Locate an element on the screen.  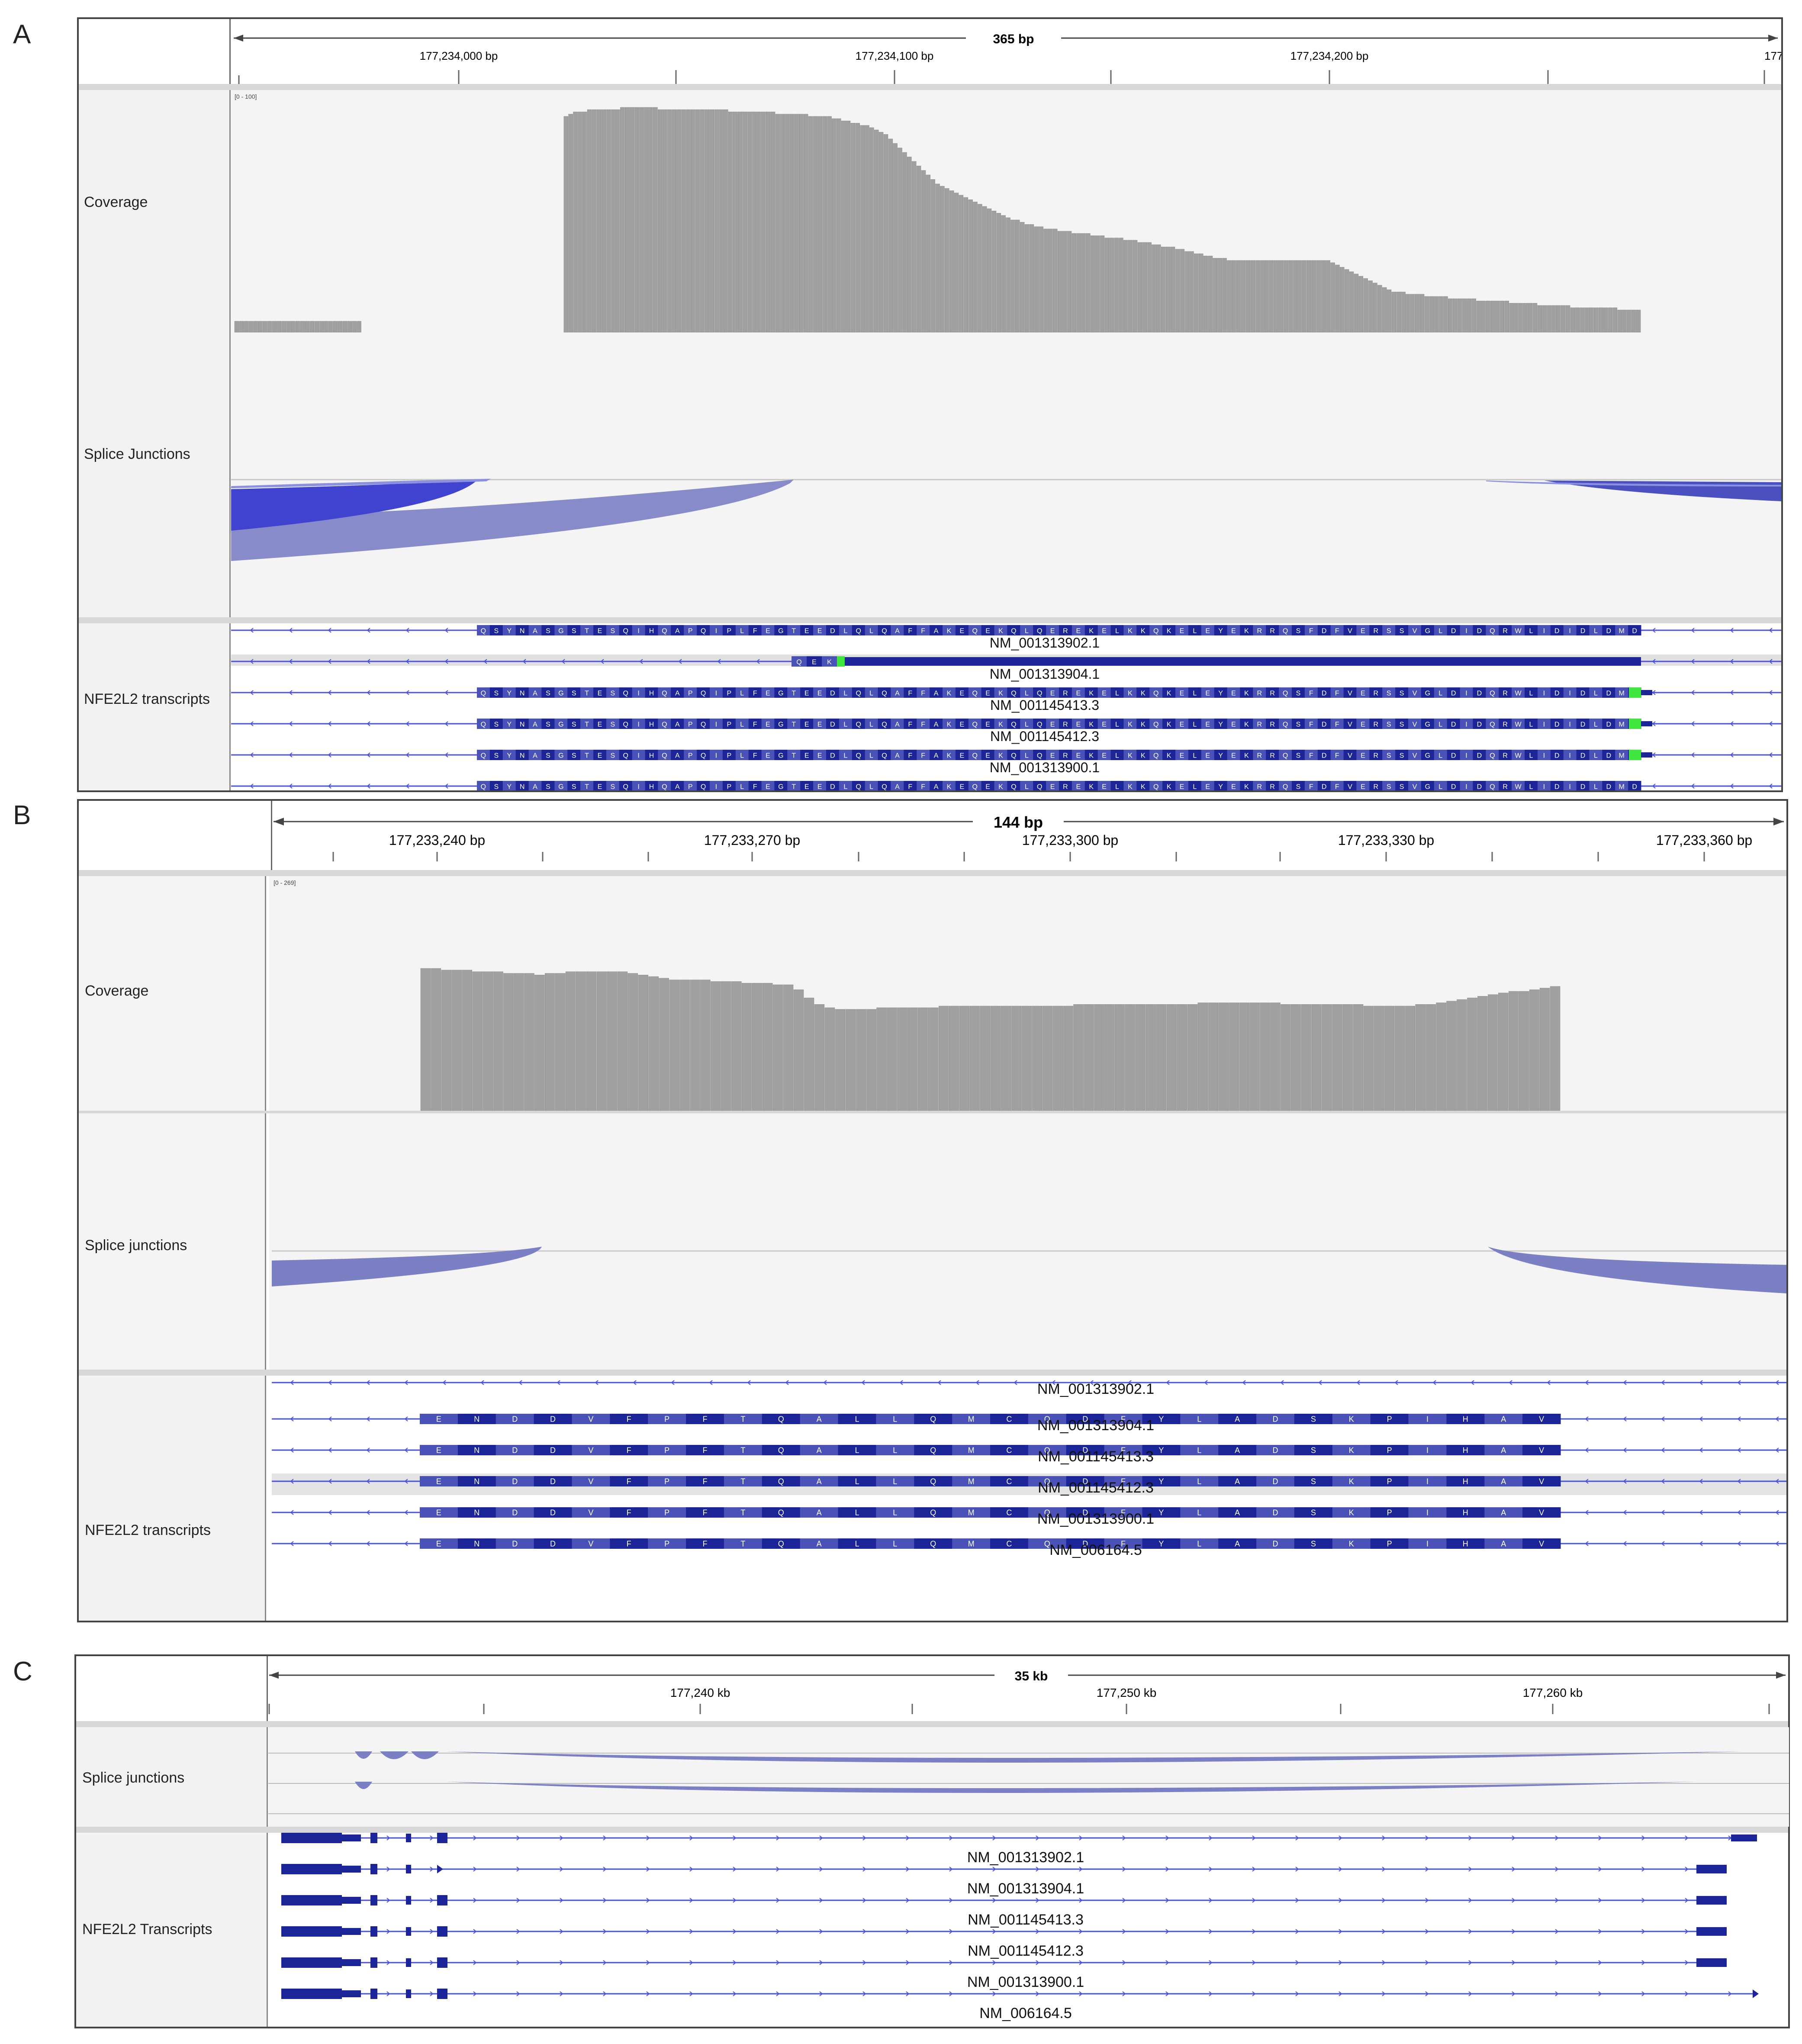
exon-block is located at coordinates (374, 1900).